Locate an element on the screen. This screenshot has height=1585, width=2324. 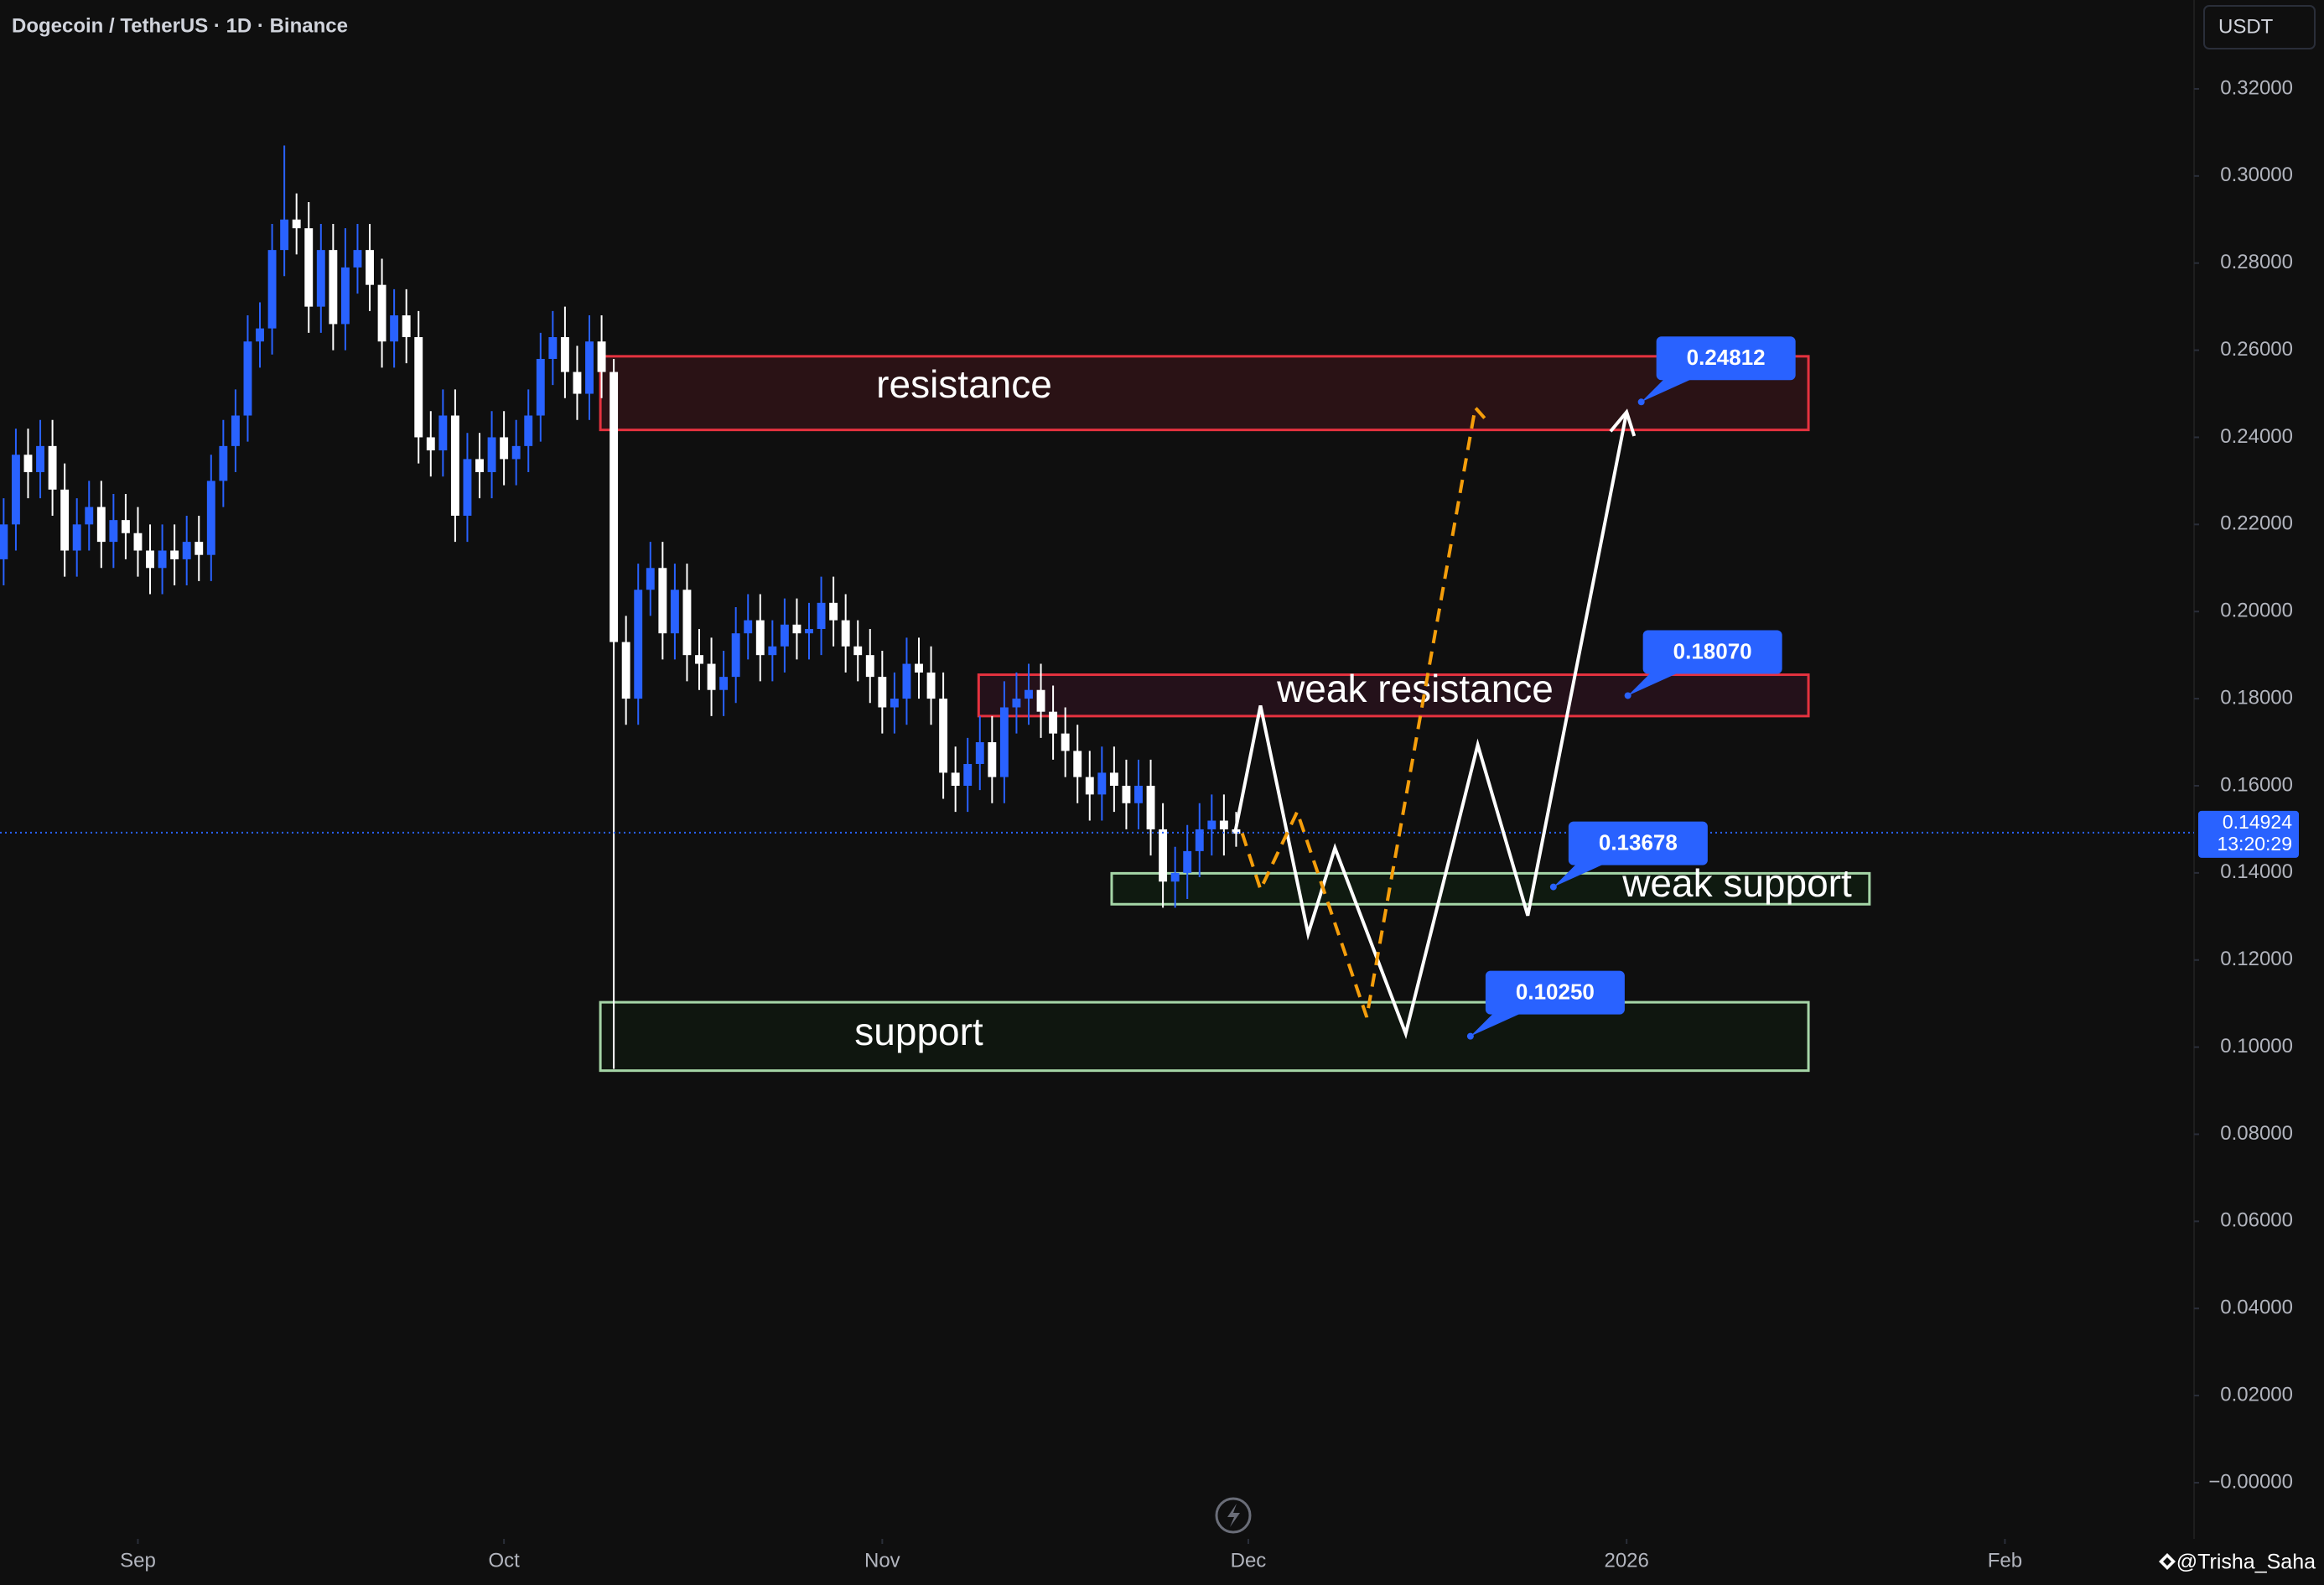
icon-circle is located at coordinates (1233, 1515).